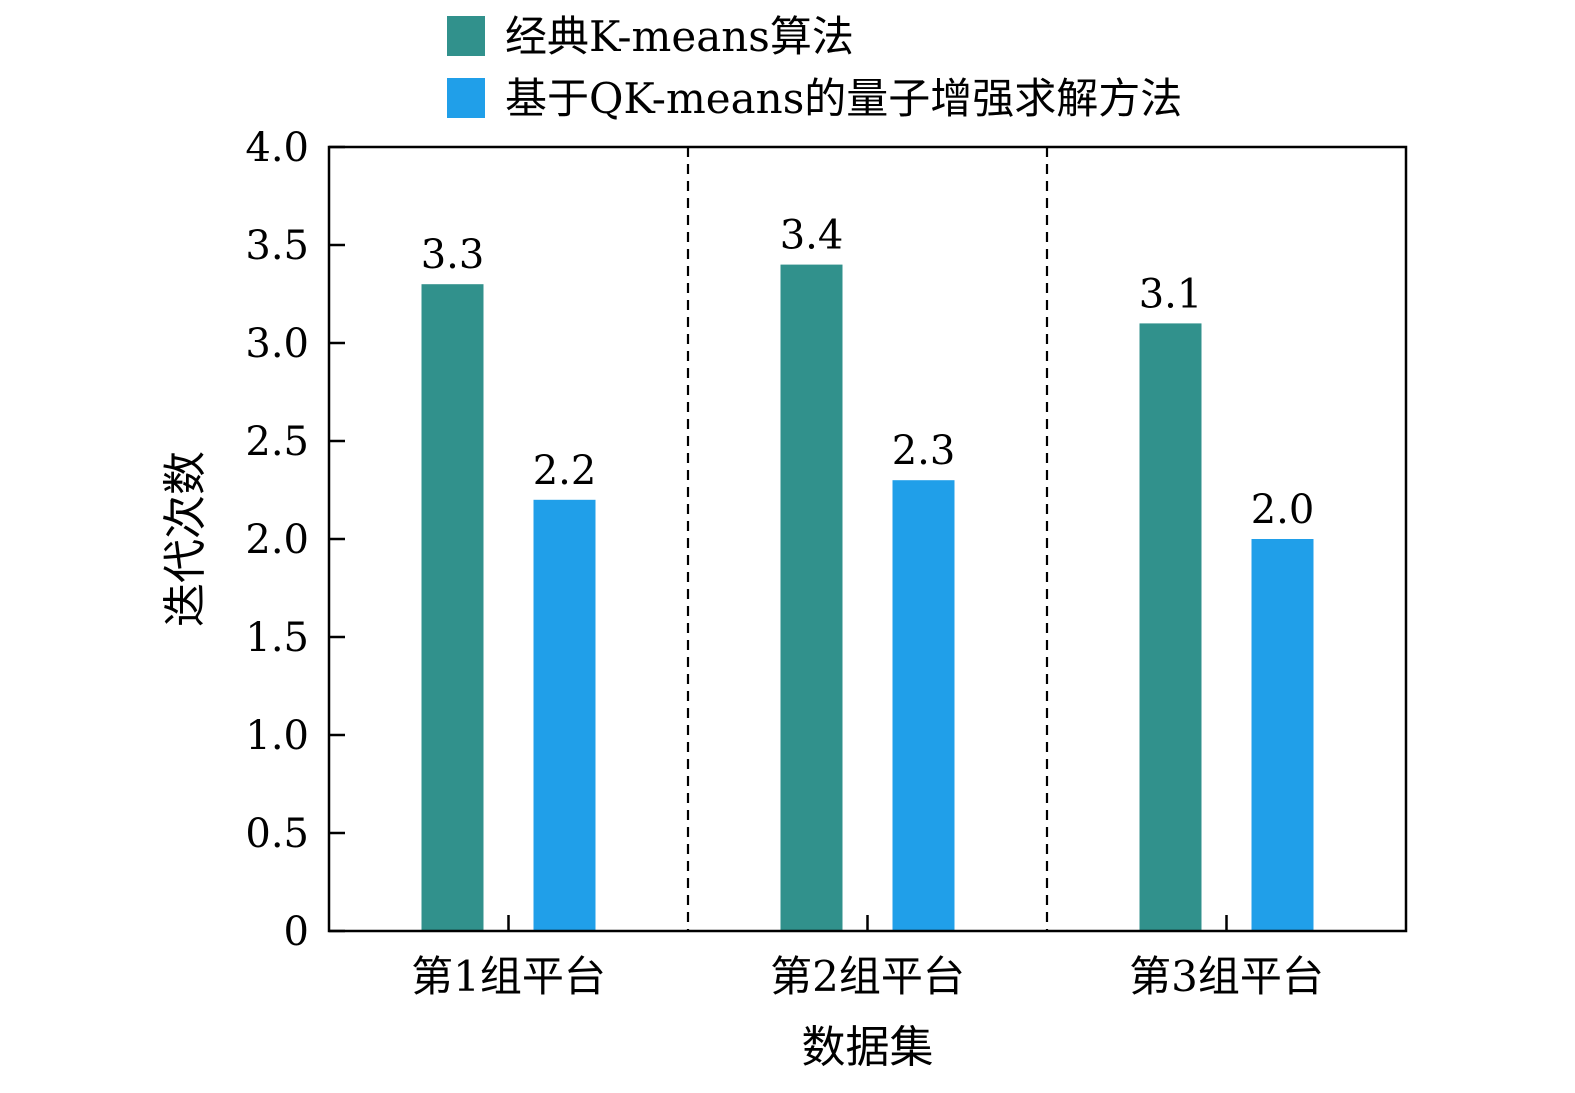 Image resolution: width=1575 pixels, height=1093 pixels. What do you see at coordinates (466, 98) in the screenshot?
I see `legend-swatch-qk-means` at bounding box center [466, 98].